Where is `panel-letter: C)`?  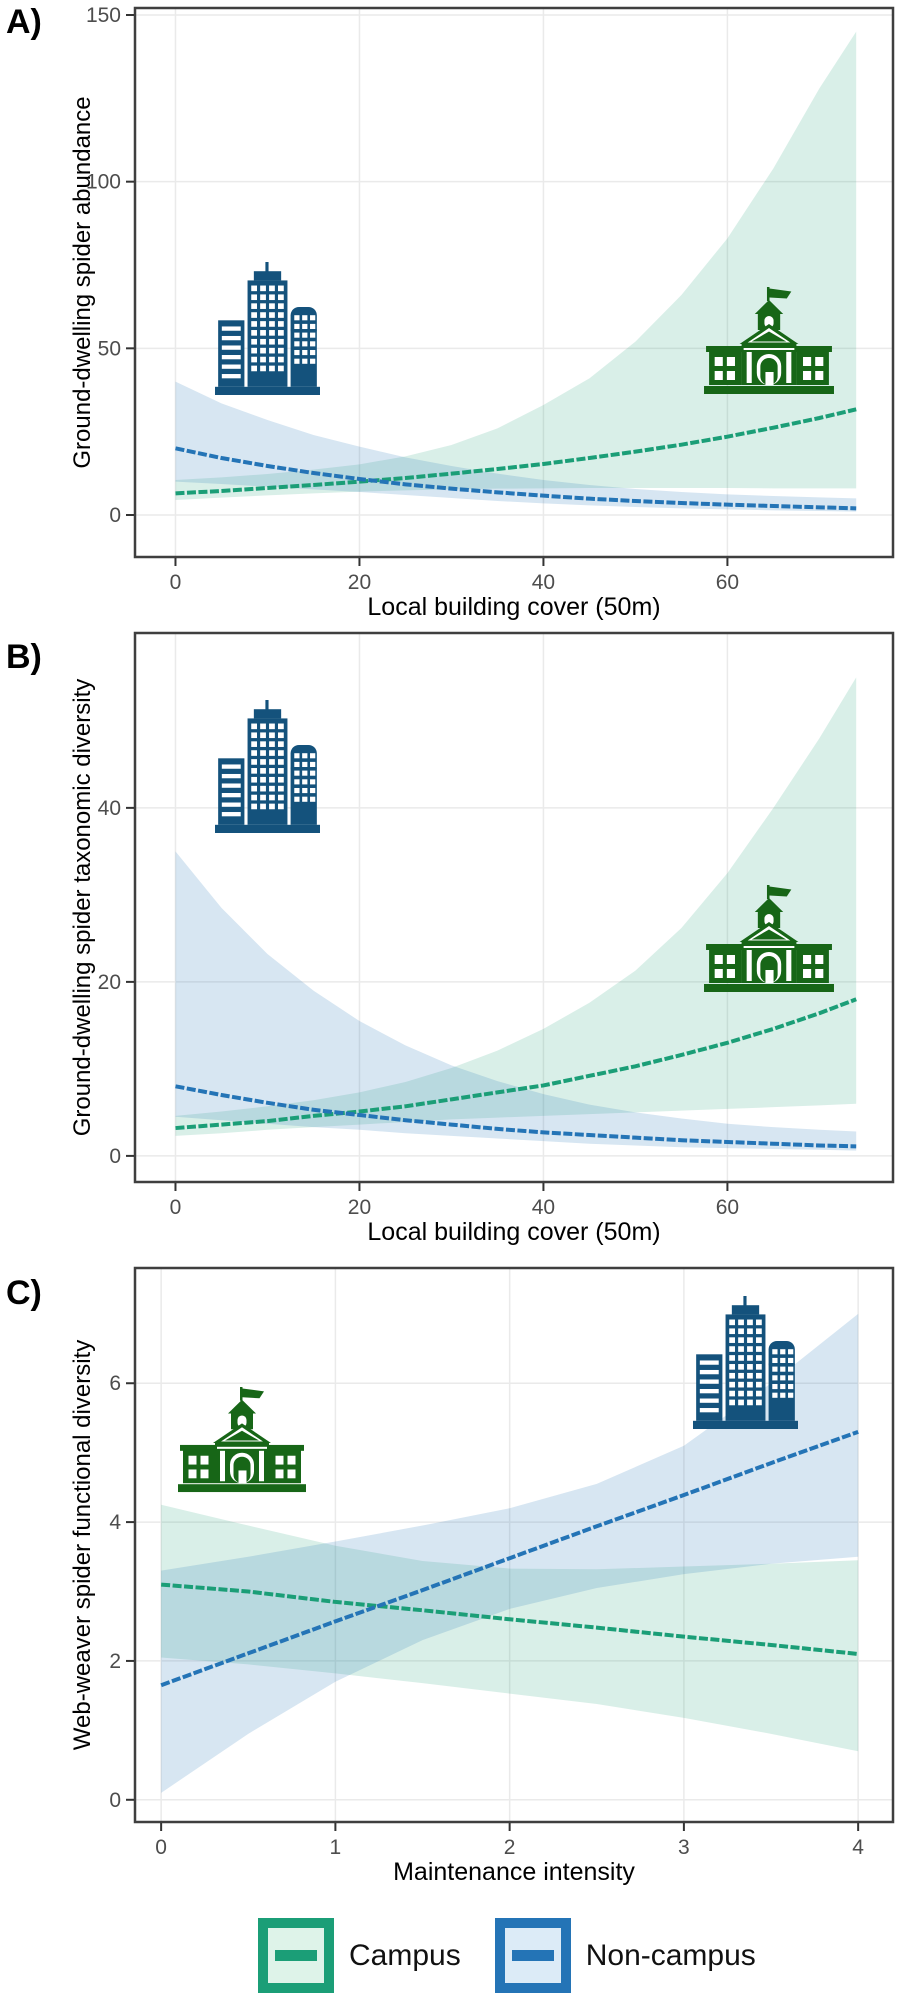
panel-letter: C) is located at coordinates (24, 1293).